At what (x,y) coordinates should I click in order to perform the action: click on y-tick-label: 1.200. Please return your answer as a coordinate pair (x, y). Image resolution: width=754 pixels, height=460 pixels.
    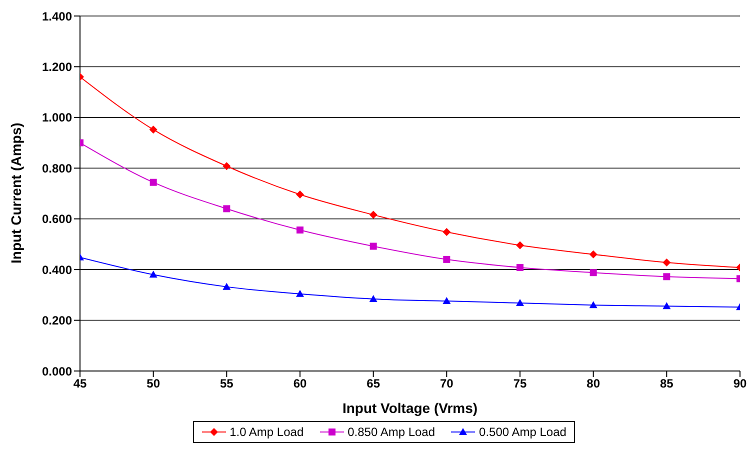
    Looking at the image, I should click on (57, 67).